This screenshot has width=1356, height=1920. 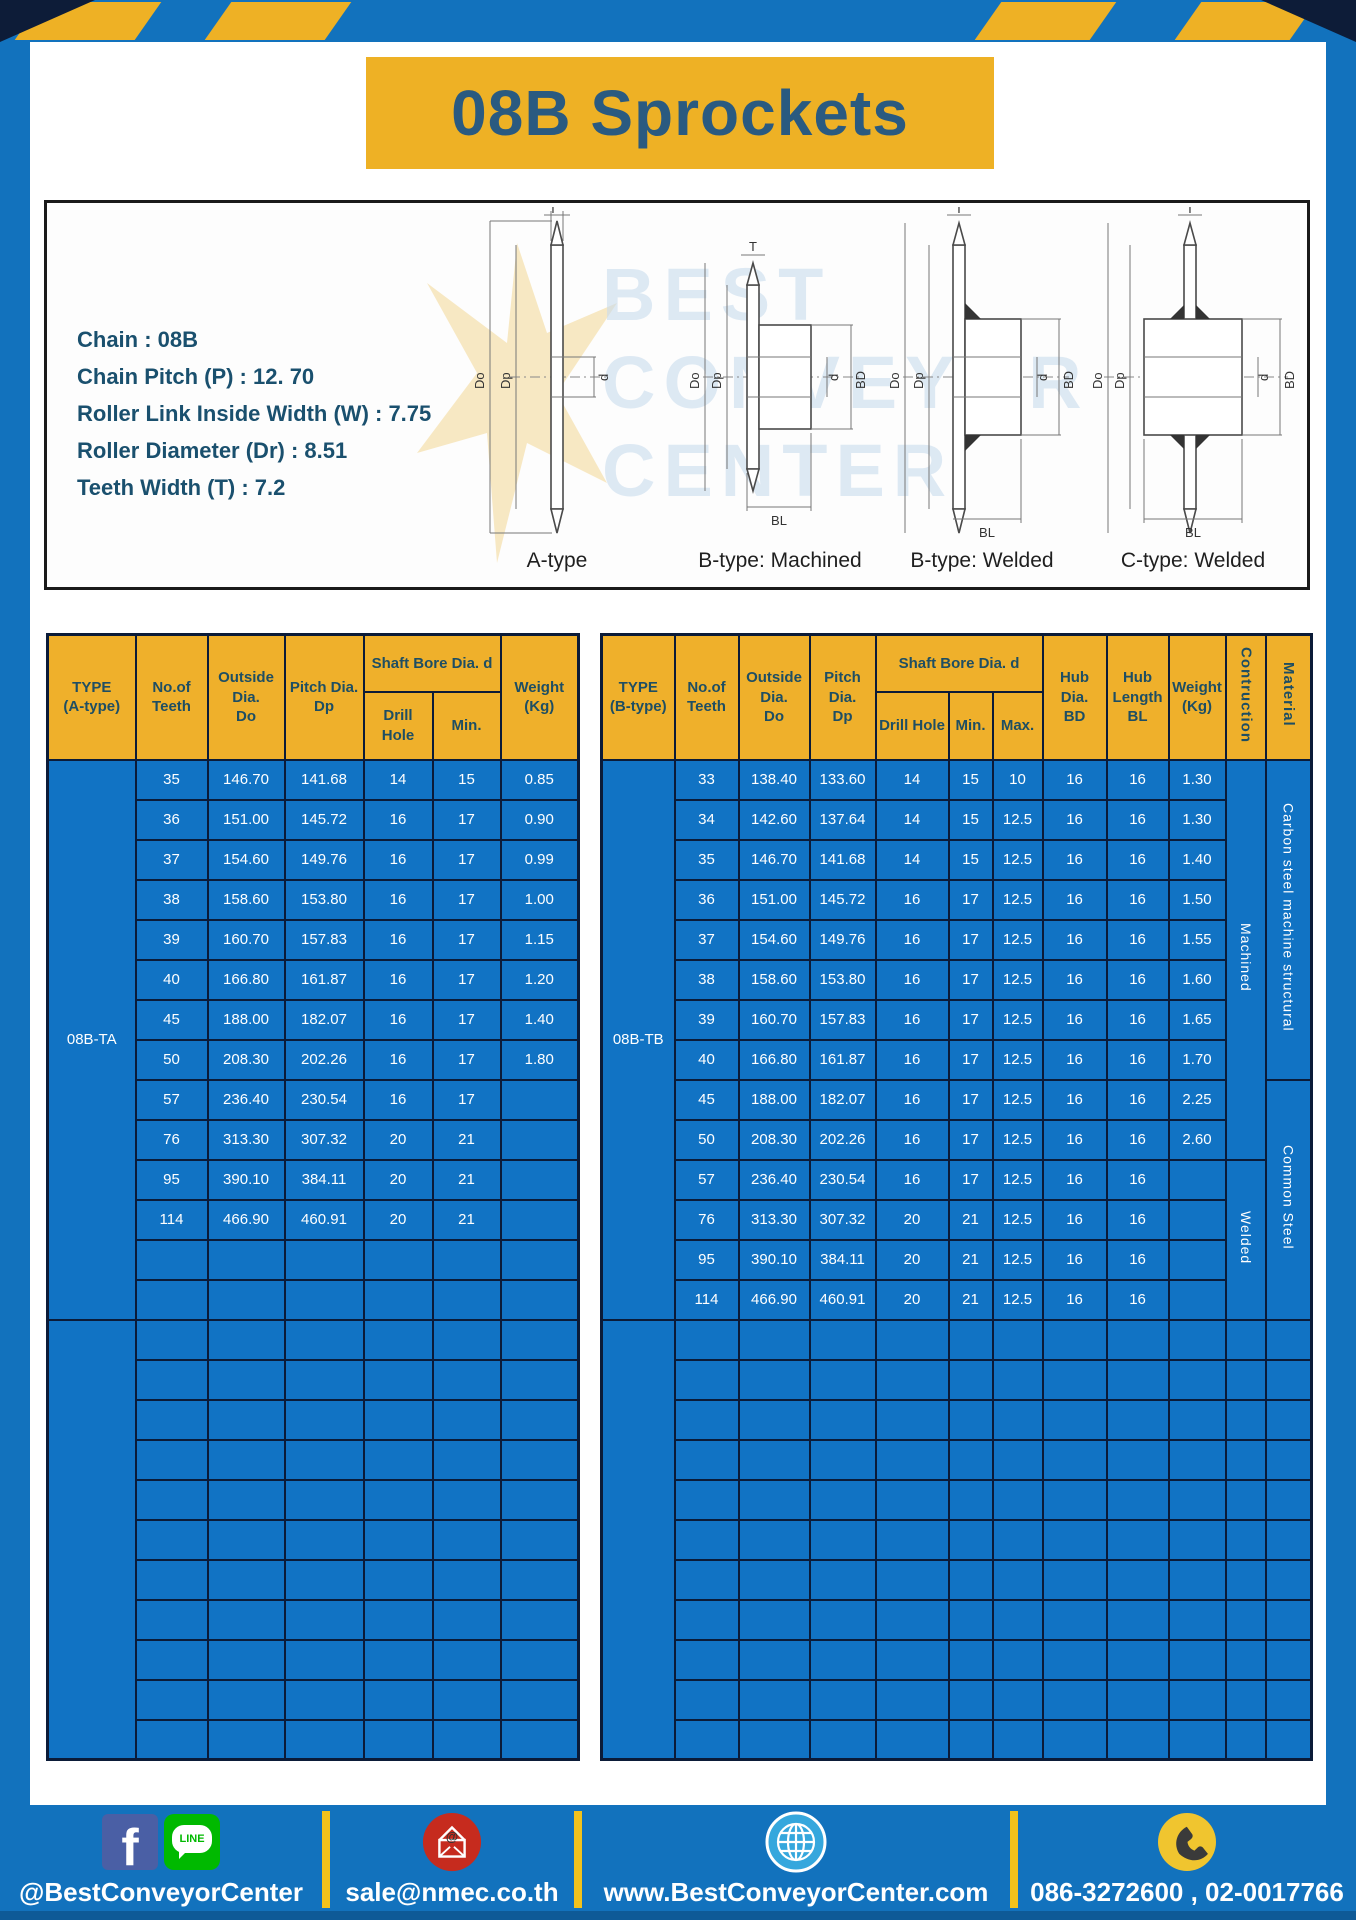 I want to click on watermark-line: BEST, so click(x=717, y=294).